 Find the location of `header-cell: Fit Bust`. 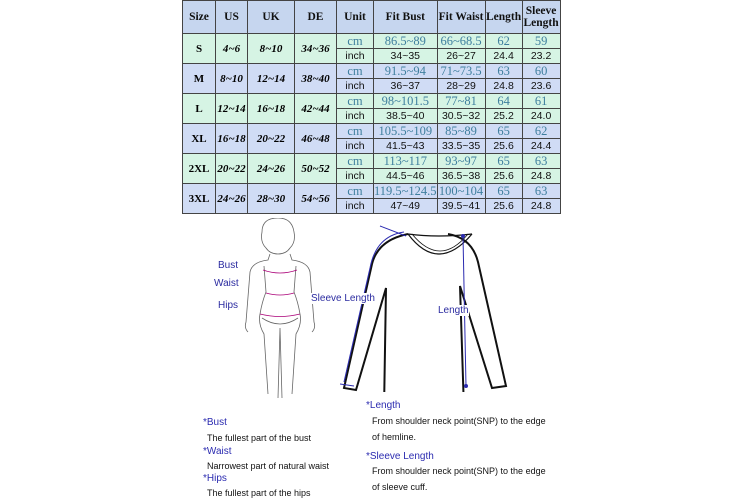

header-cell: Fit Bust is located at coordinates (405, 17).